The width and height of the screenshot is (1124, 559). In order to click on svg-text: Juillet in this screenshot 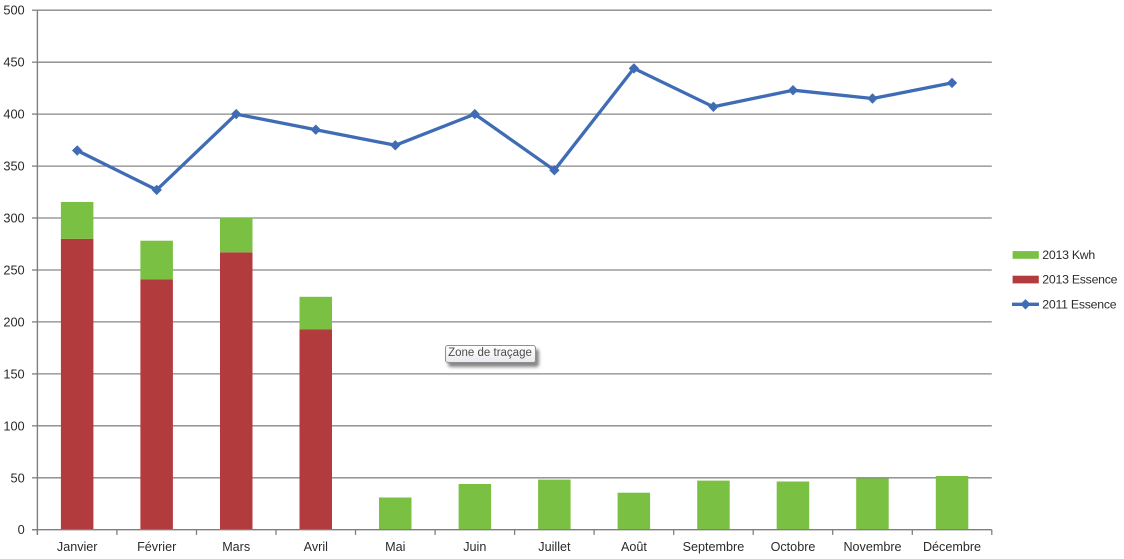, I will do `click(554, 547)`.